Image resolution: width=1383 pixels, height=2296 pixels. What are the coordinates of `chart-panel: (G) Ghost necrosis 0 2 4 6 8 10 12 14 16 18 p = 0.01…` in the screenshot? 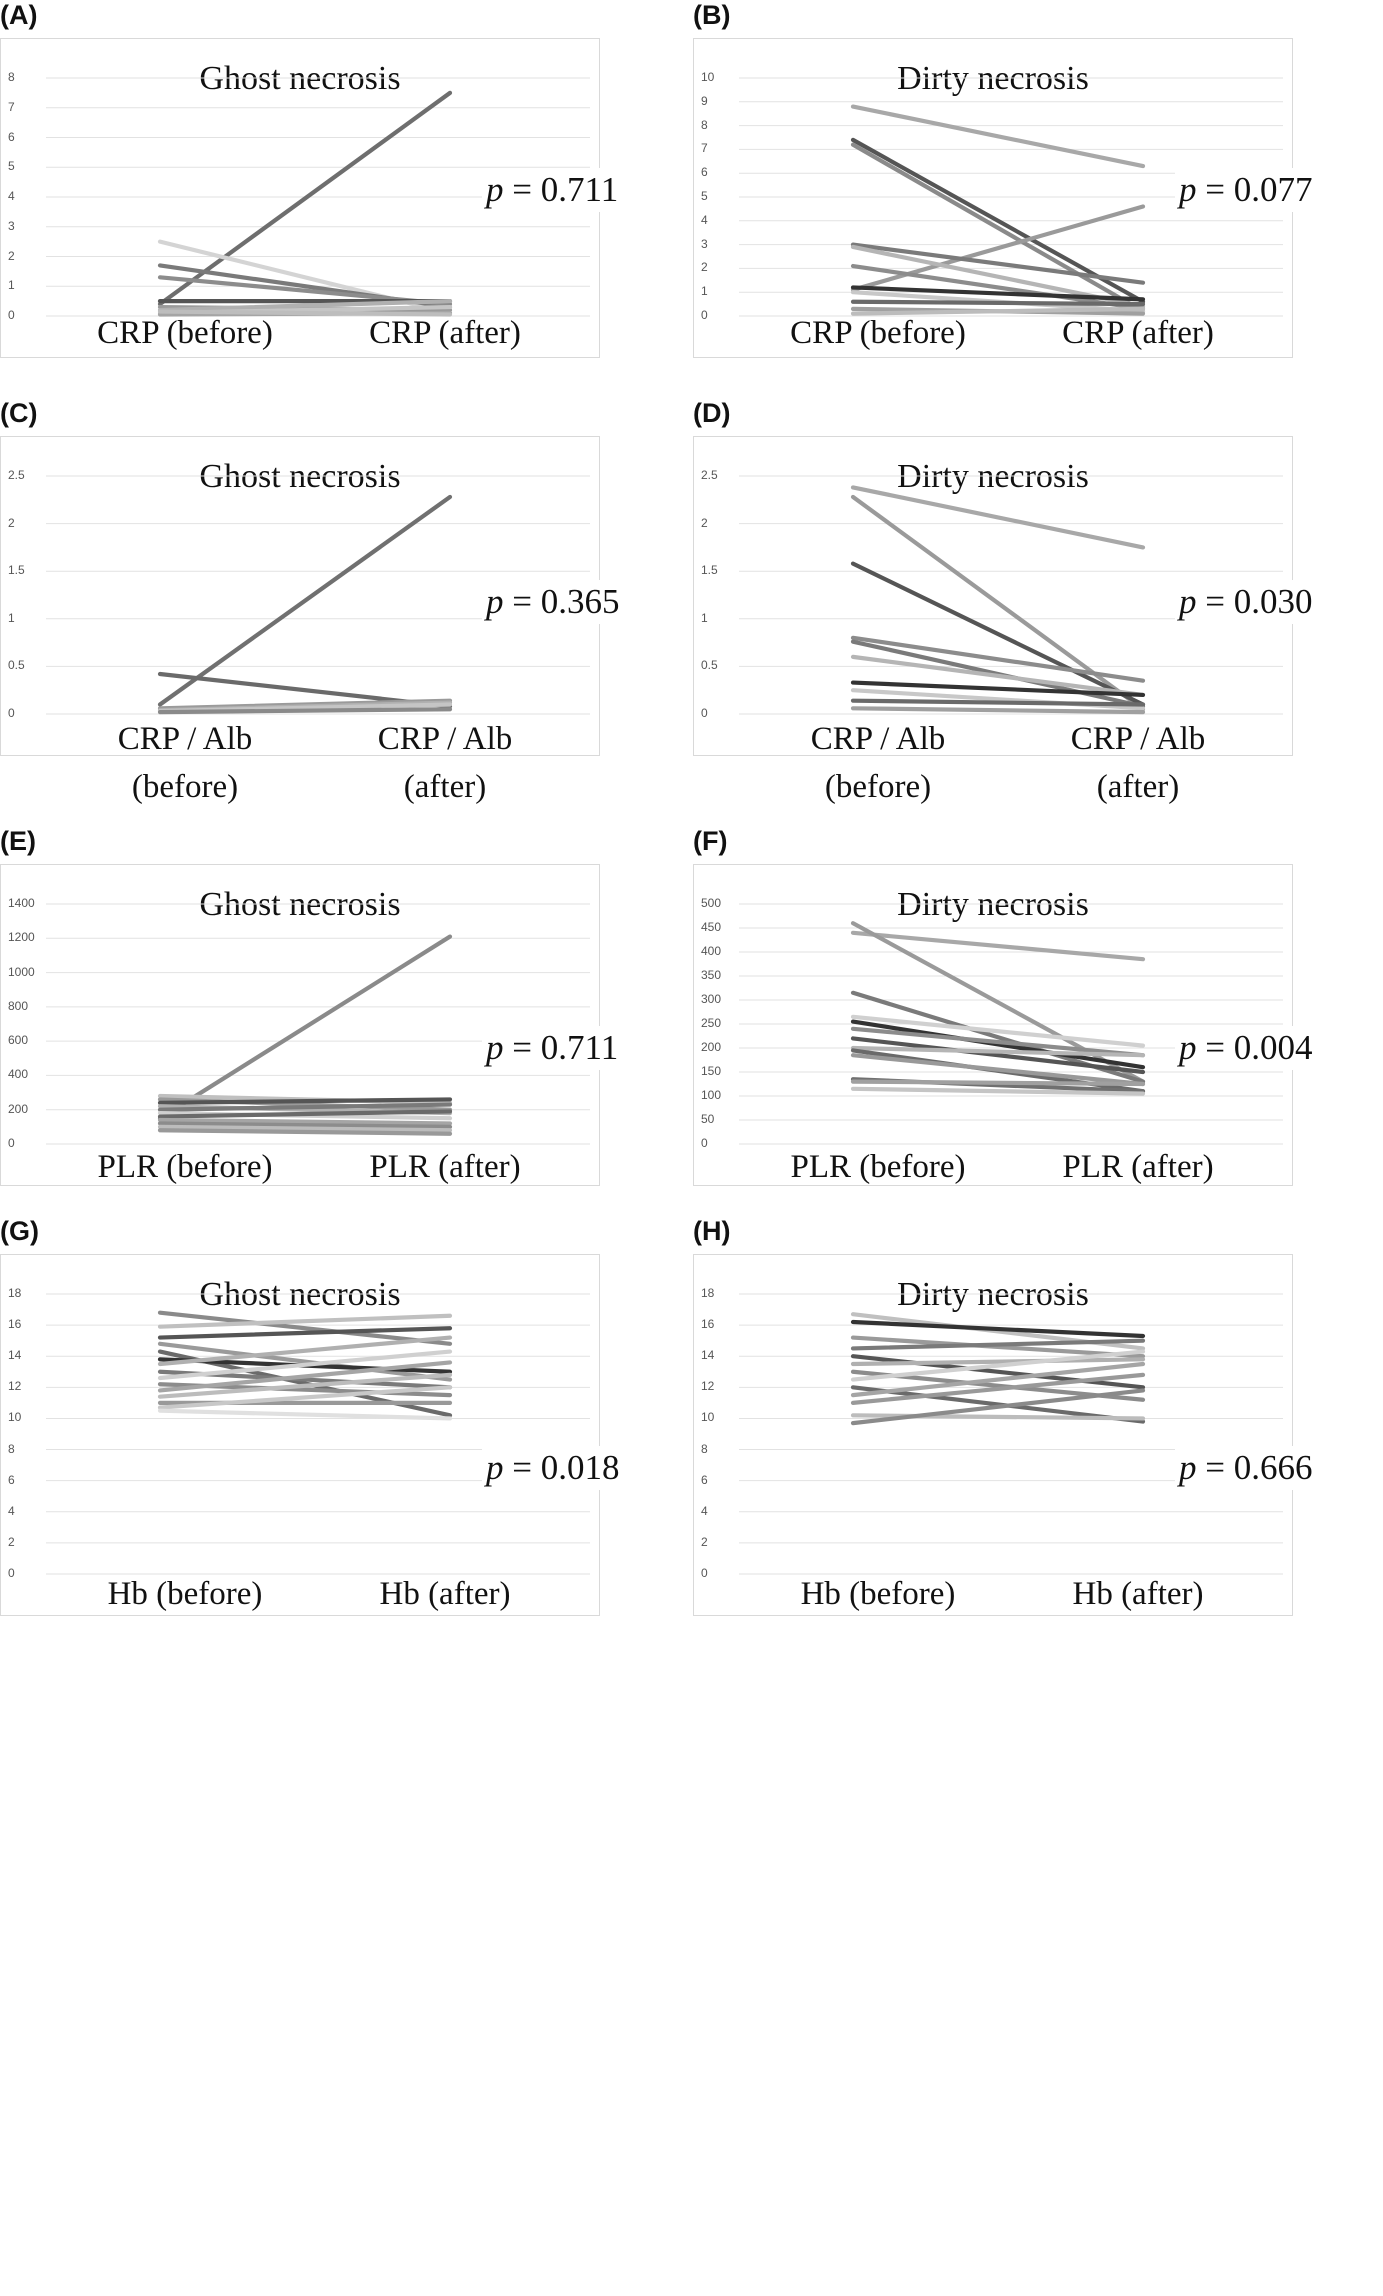 It's located at (345, 1496).